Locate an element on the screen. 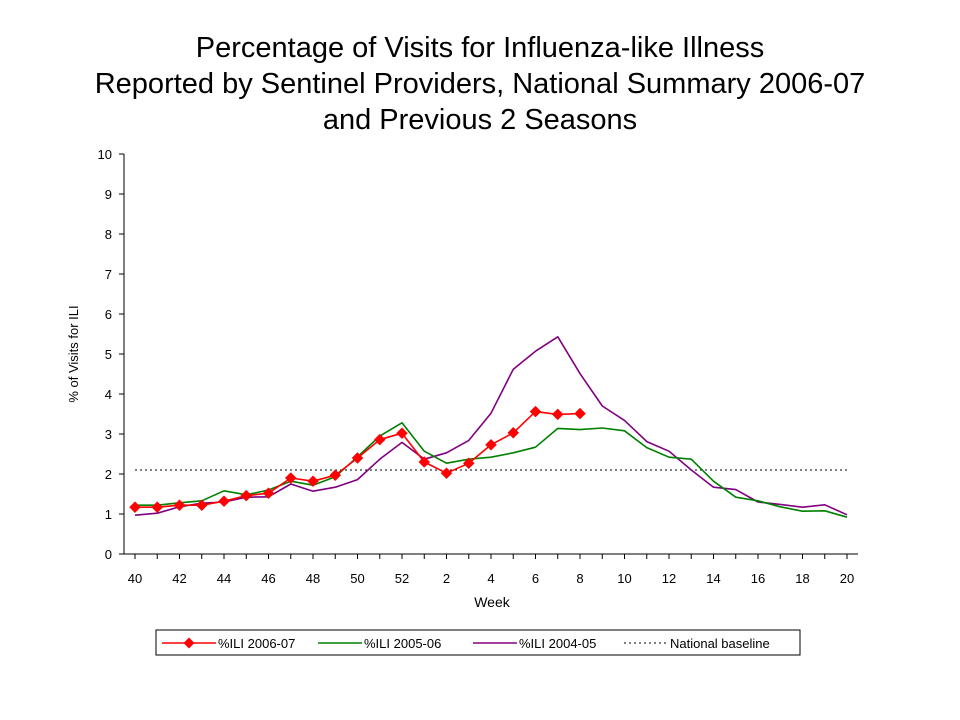 The height and width of the screenshot is (720, 960). series-markers is located at coordinates (357, 459).